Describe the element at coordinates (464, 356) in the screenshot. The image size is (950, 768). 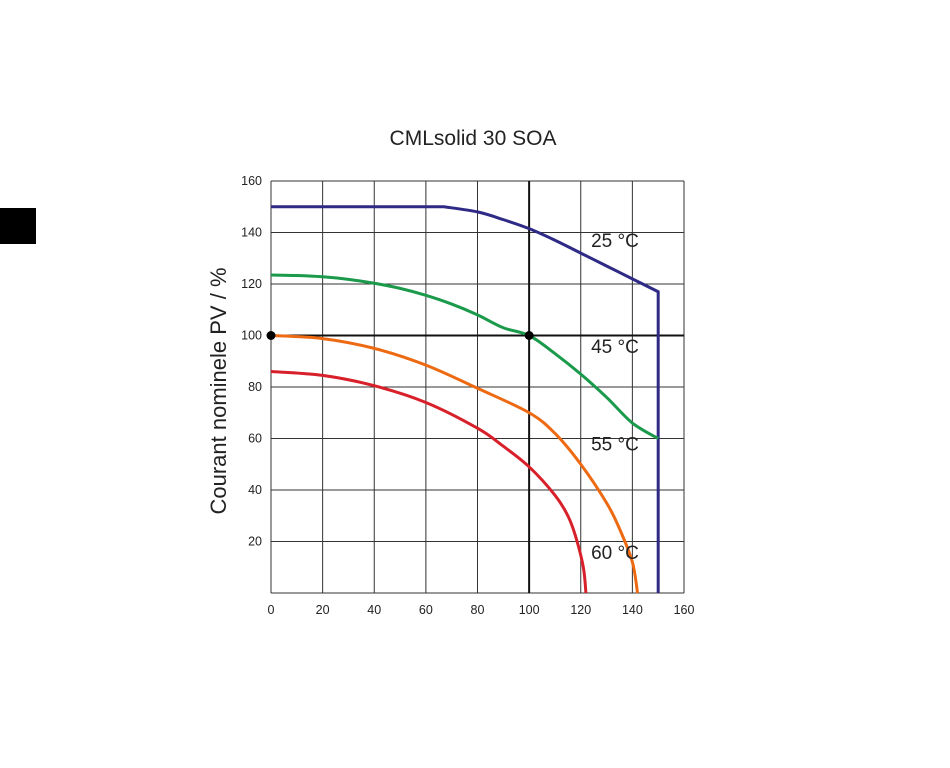
I see `series-45-line` at that location.